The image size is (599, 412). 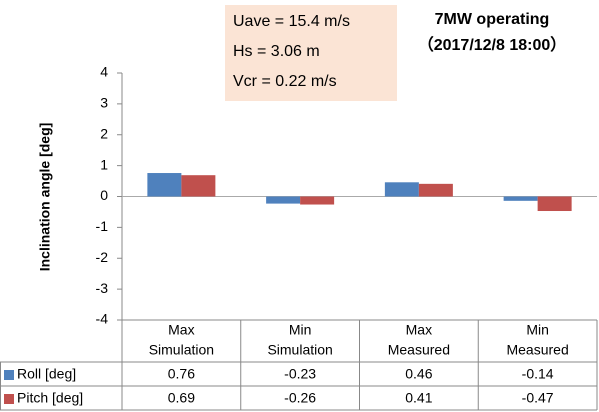 I want to click on y-tick-label: 2, so click(x=104, y=133).